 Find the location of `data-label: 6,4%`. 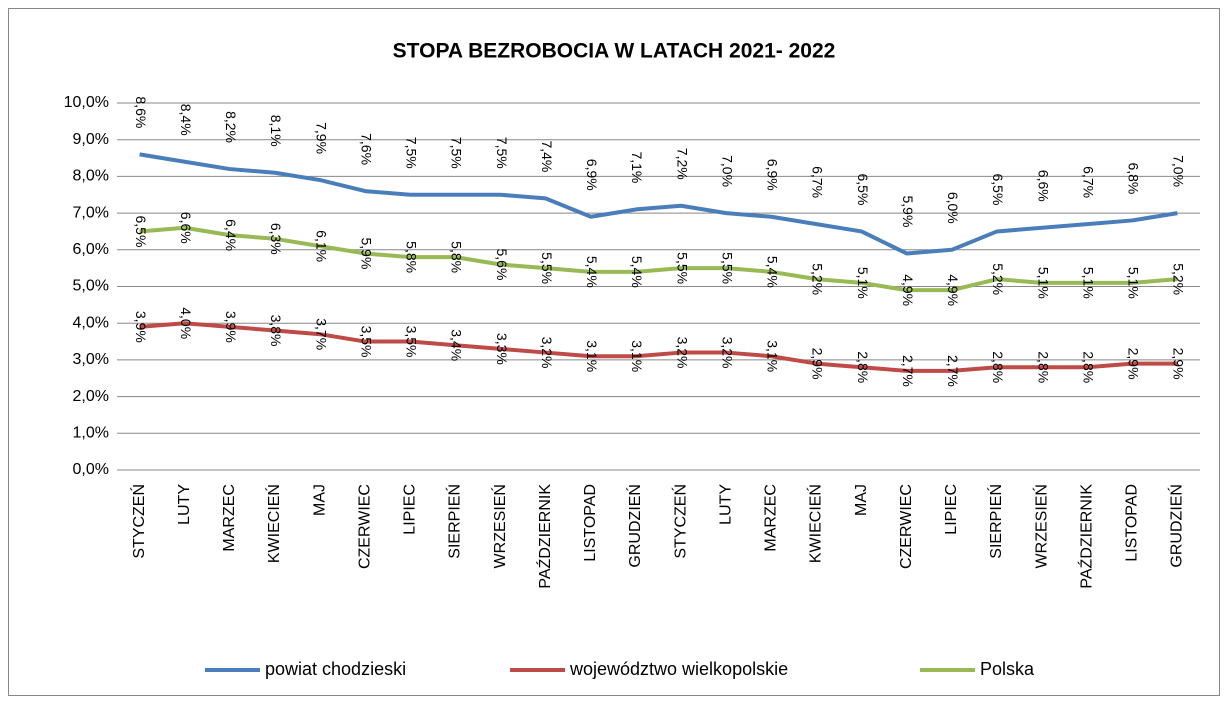

data-label: 6,4% is located at coordinates (231, 235).